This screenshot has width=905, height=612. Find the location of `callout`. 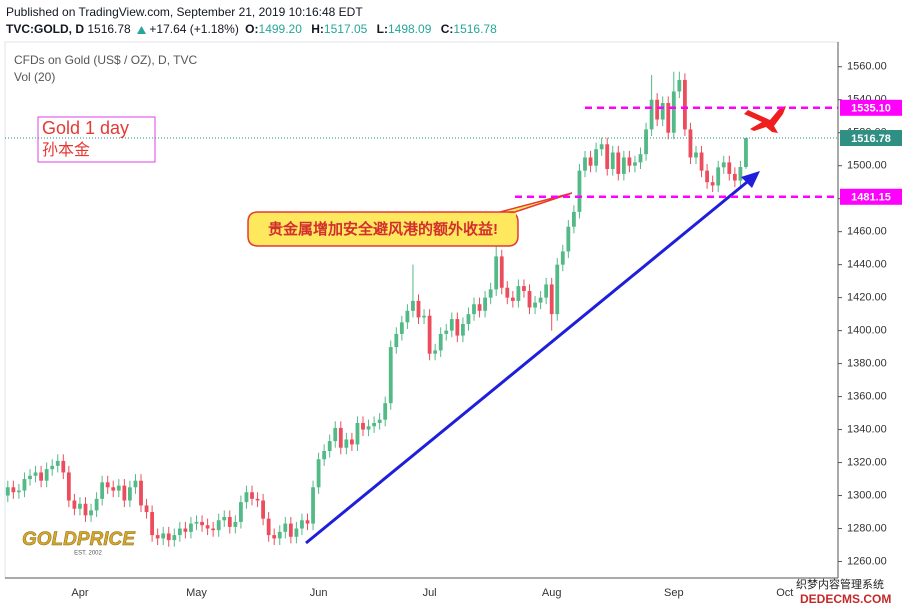

callout is located at coordinates (410, 219).